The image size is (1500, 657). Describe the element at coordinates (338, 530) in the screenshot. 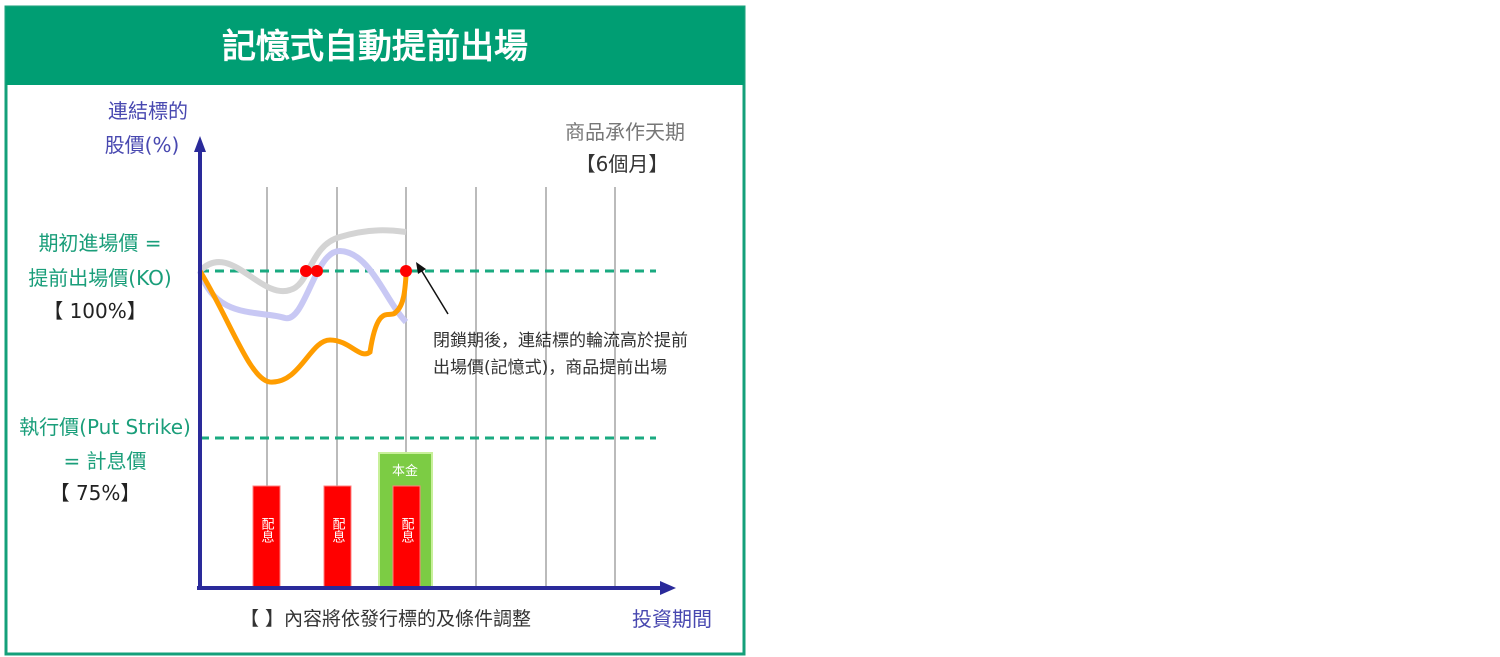

I see `coupon-label-2: 配息` at that location.